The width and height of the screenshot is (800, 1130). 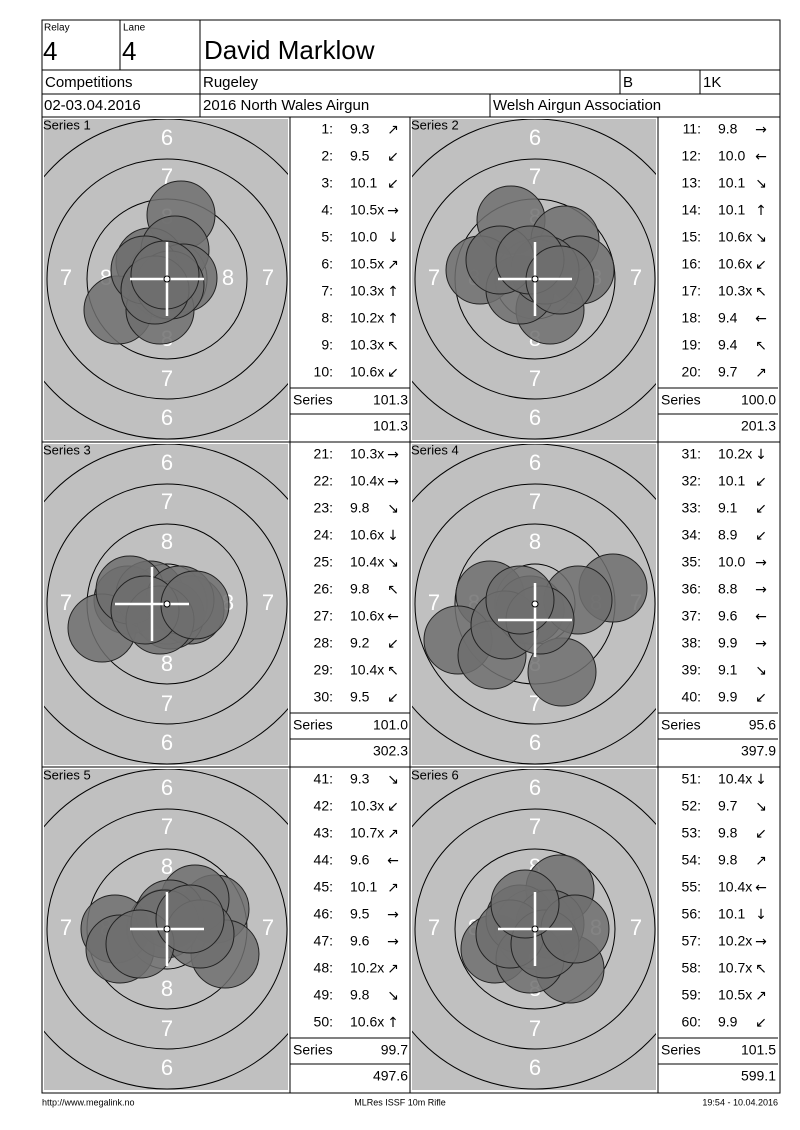 What do you see at coordinates (525, 904) in the screenshot?
I see `shot-hole` at bounding box center [525, 904].